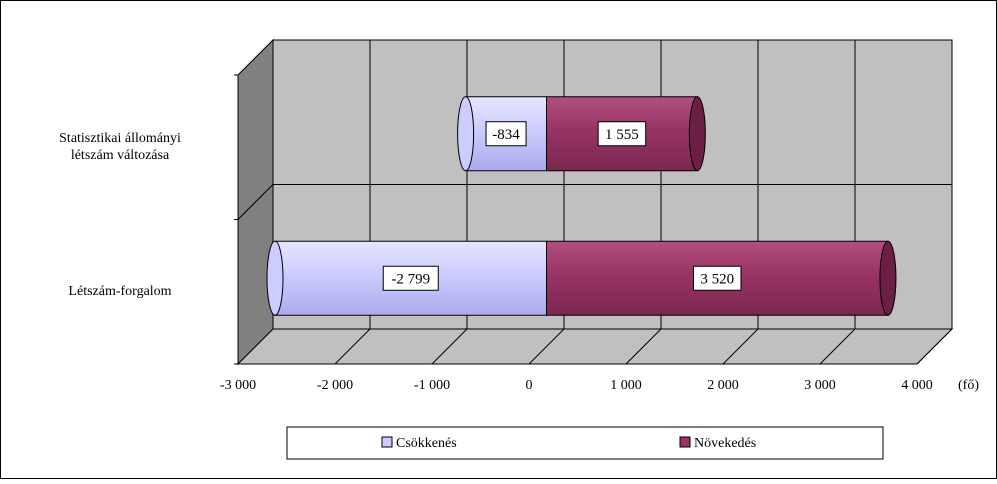 The width and height of the screenshot is (997, 484). Describe the element at coordinates (387, 442) in the screenshot. I see `legend-swatch-csokkenes` at that location.